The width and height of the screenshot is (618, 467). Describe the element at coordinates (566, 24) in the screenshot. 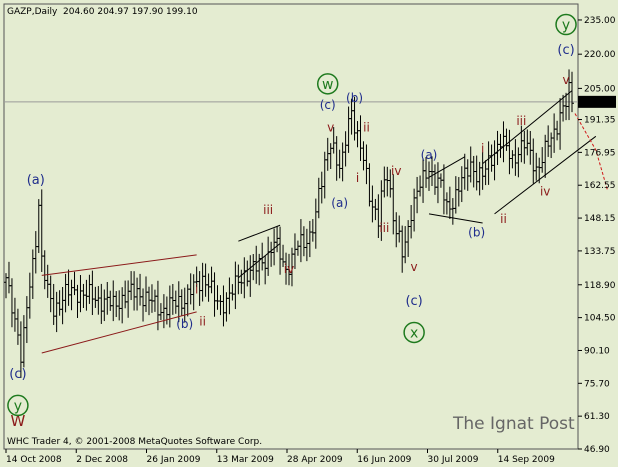

I see `circled-wave-label: y` at that location.